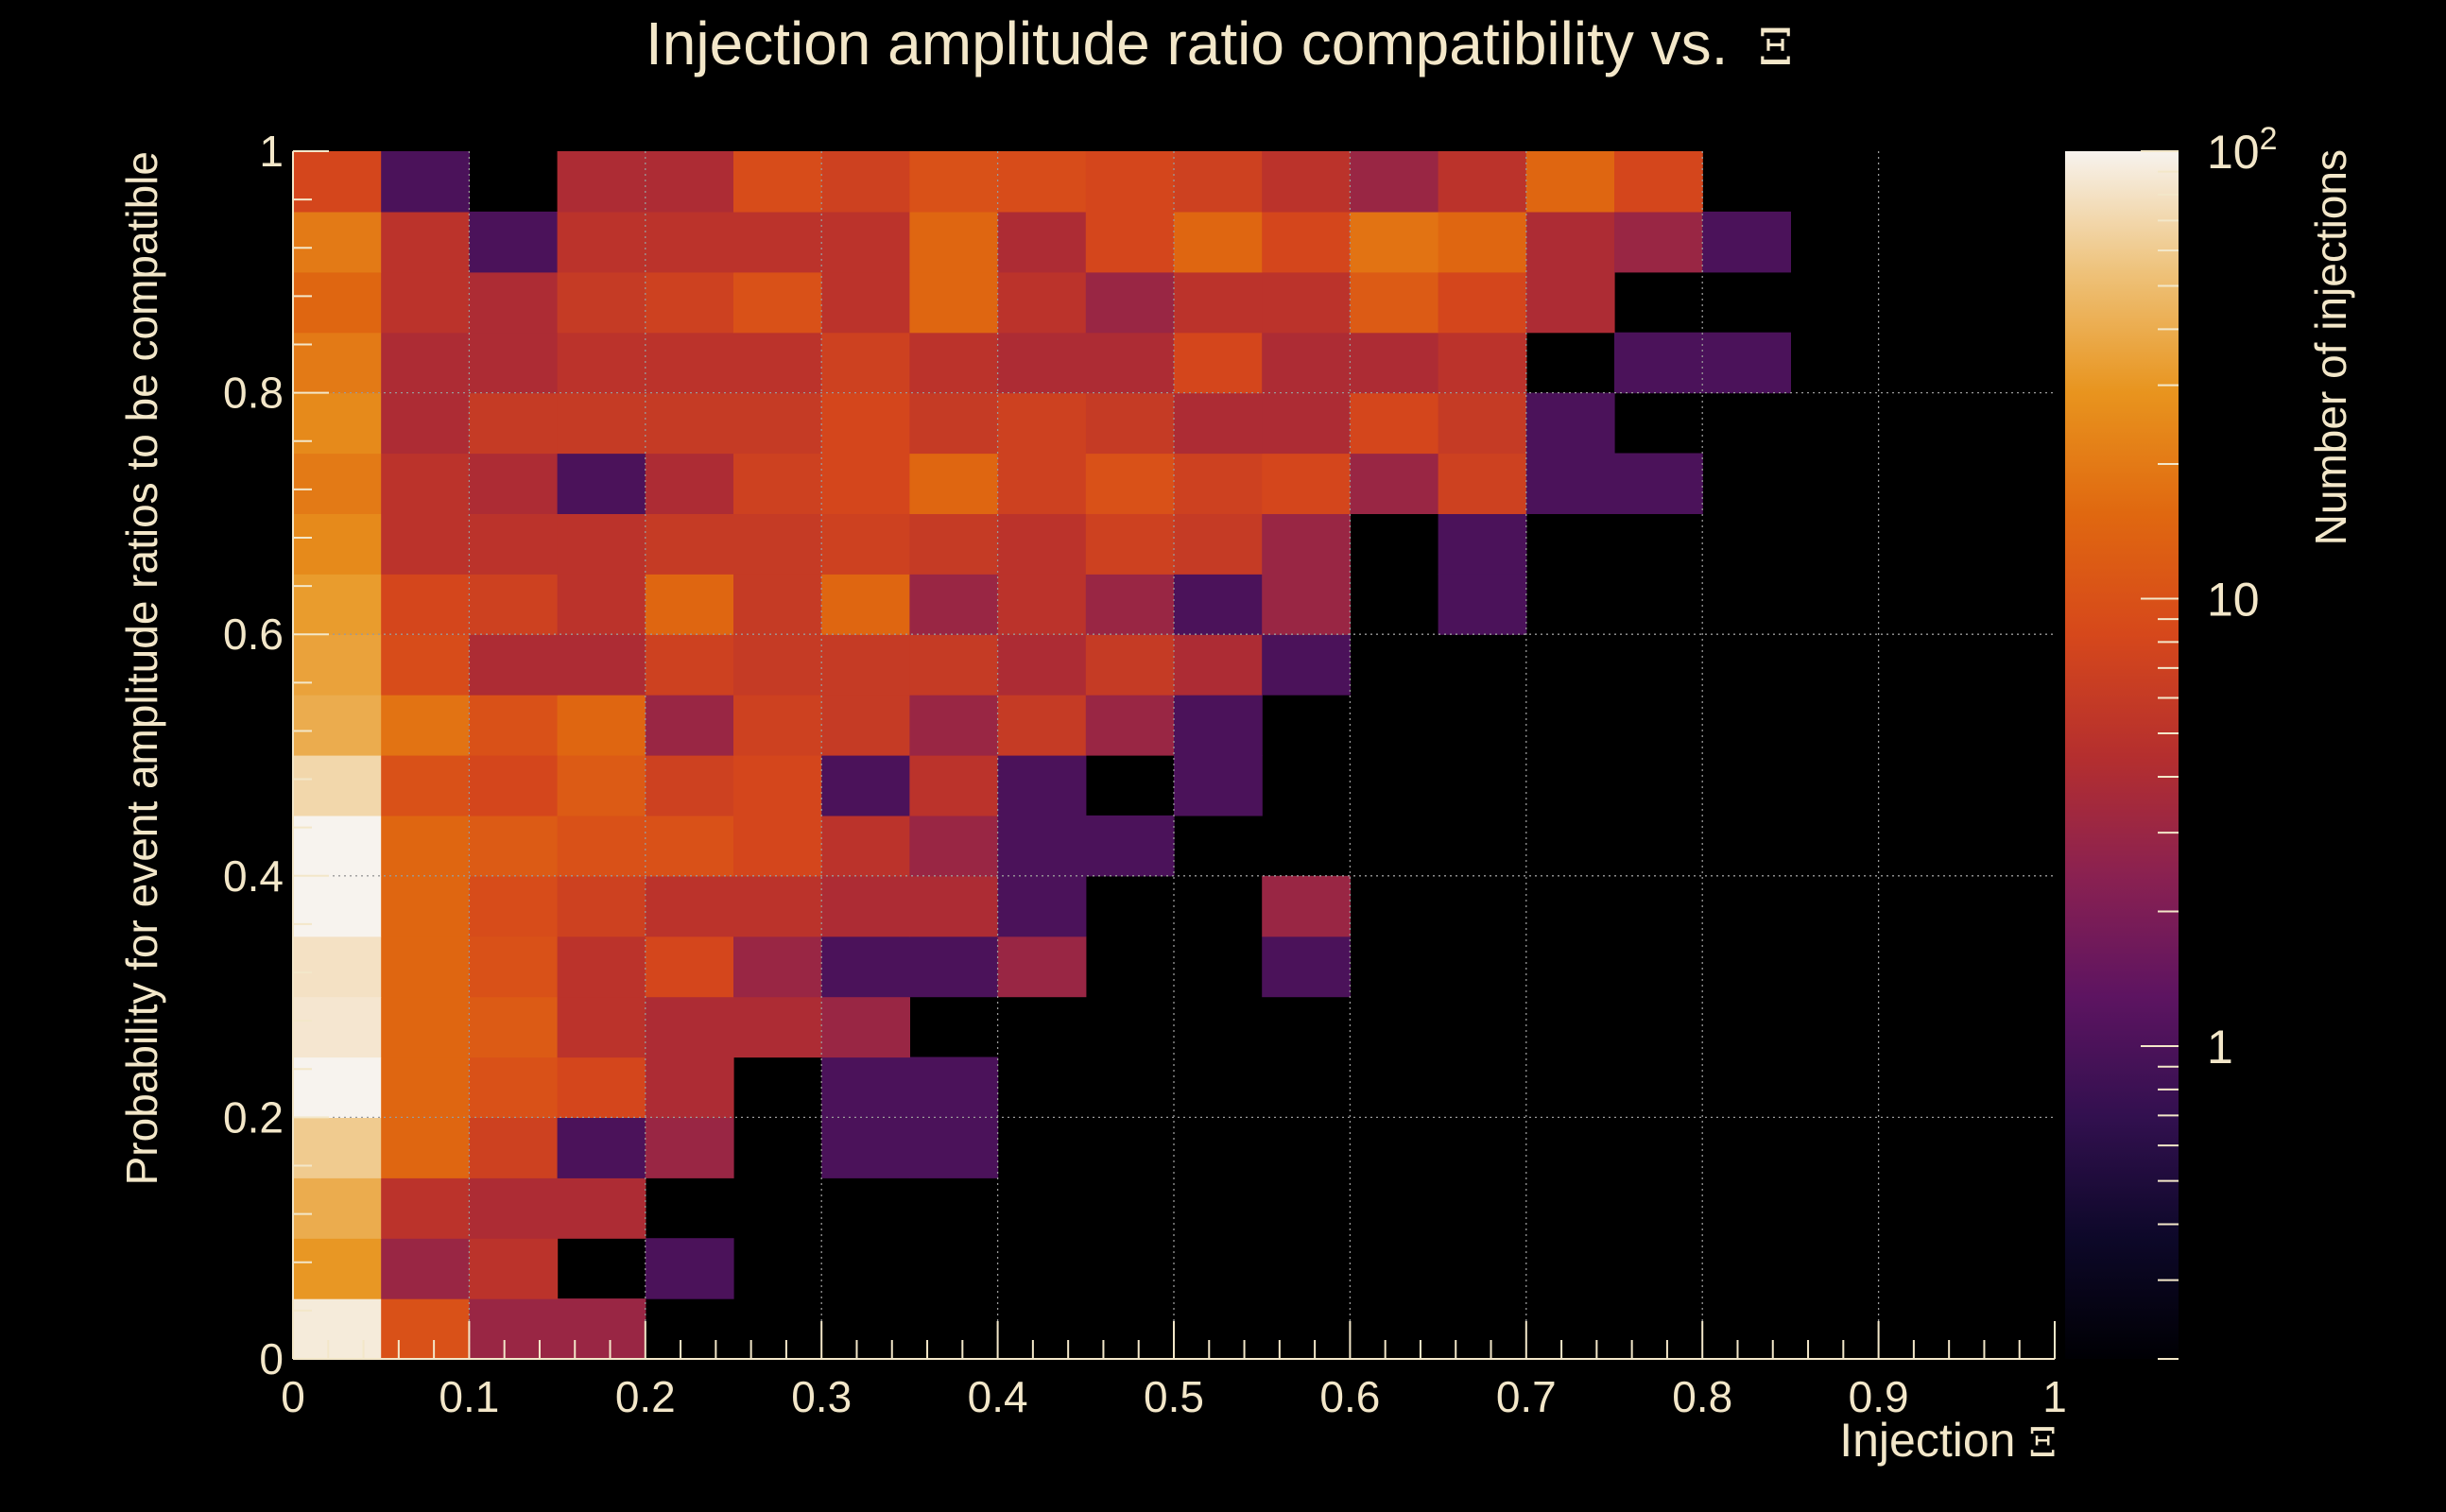  What do you see at coordinates (253, 1117) in the screenshot?
I see `y-tick-label: 0.2` at bounding box center [253, 1117].